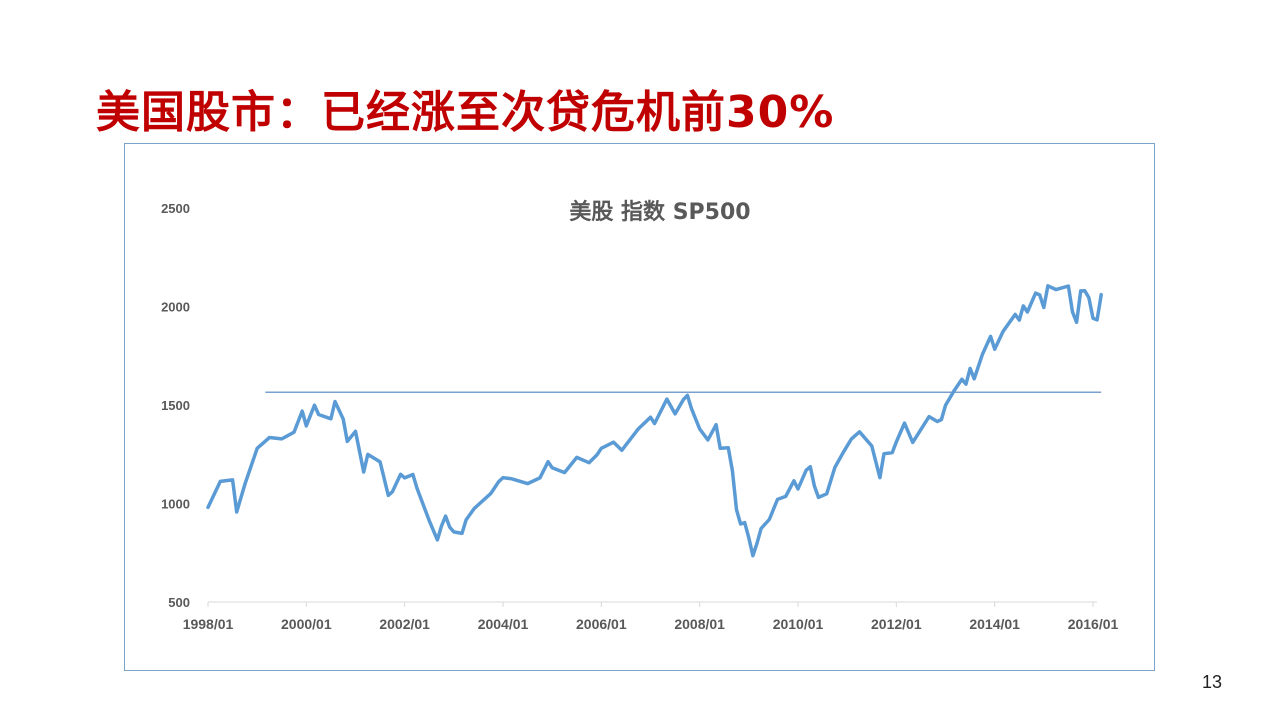 This screenshot has width=1280, height=720. I want to click on x-tick-label: 2016/01, so click(1093, 624).